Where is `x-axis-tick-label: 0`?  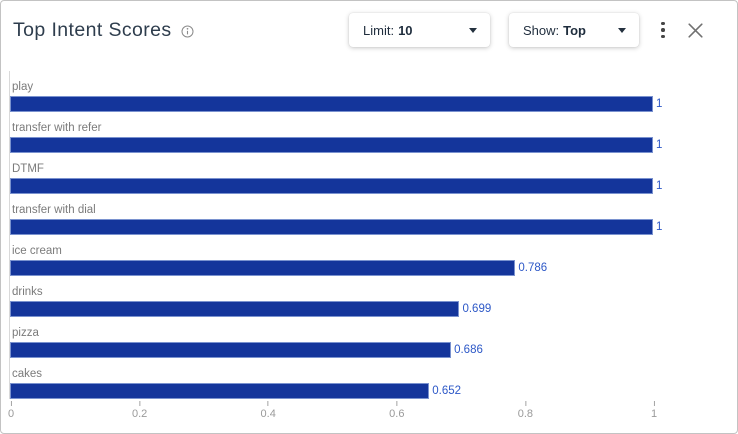
x-axis-tick-label: 0 is located at coordinates (11, 414).